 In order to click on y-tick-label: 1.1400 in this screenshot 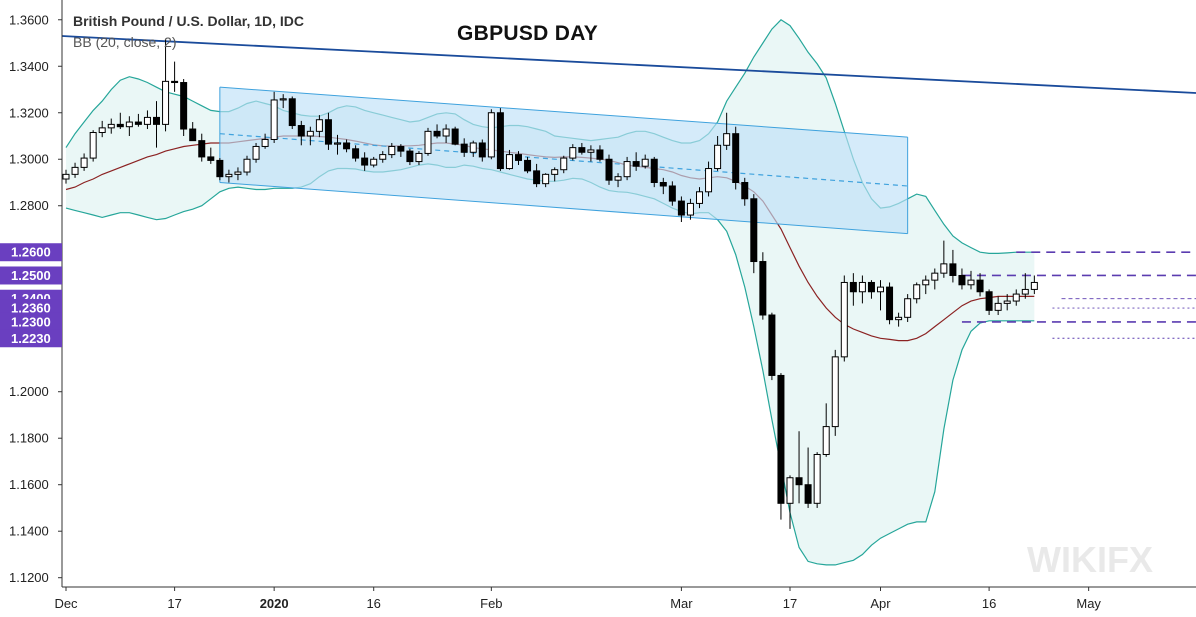, I will do `click(29, 531)`.